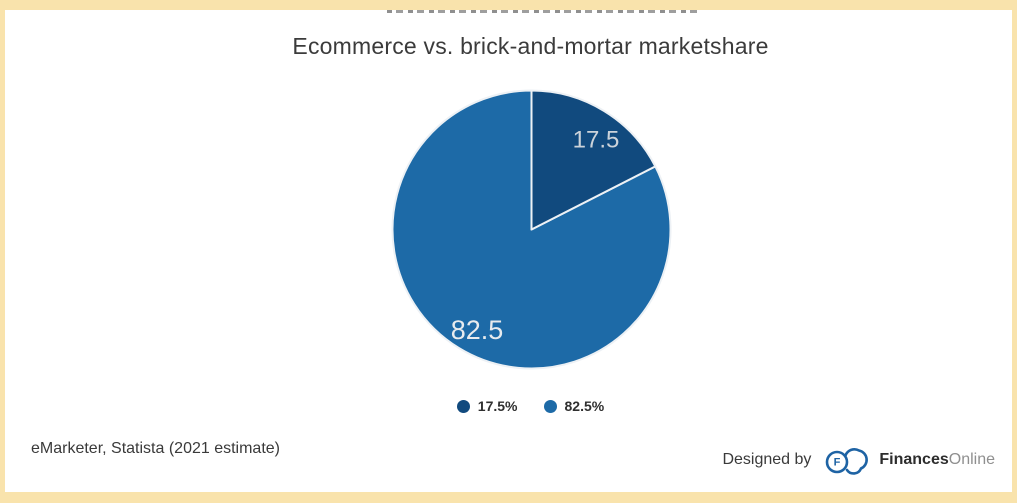  What do you see at coordinates (477, 330) in the screenshot?
I see `pie-slice-label-brick-and-mortar: 82.5` at bounding box center [477, 330].